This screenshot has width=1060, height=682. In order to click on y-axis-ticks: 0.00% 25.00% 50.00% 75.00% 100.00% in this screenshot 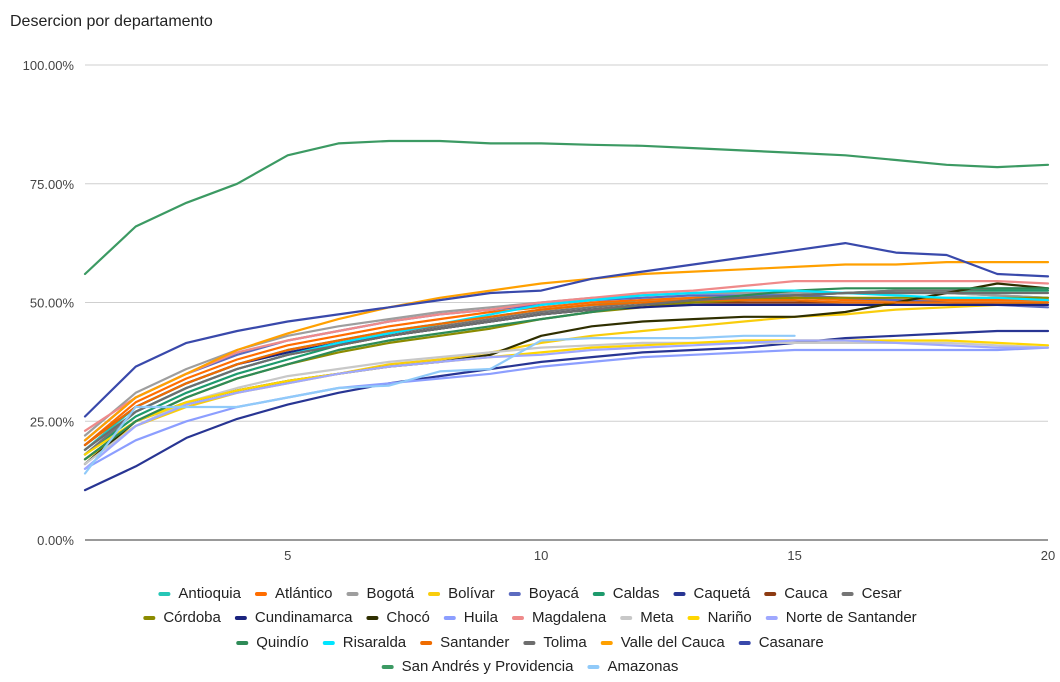, I will do `click(49, 303)`.